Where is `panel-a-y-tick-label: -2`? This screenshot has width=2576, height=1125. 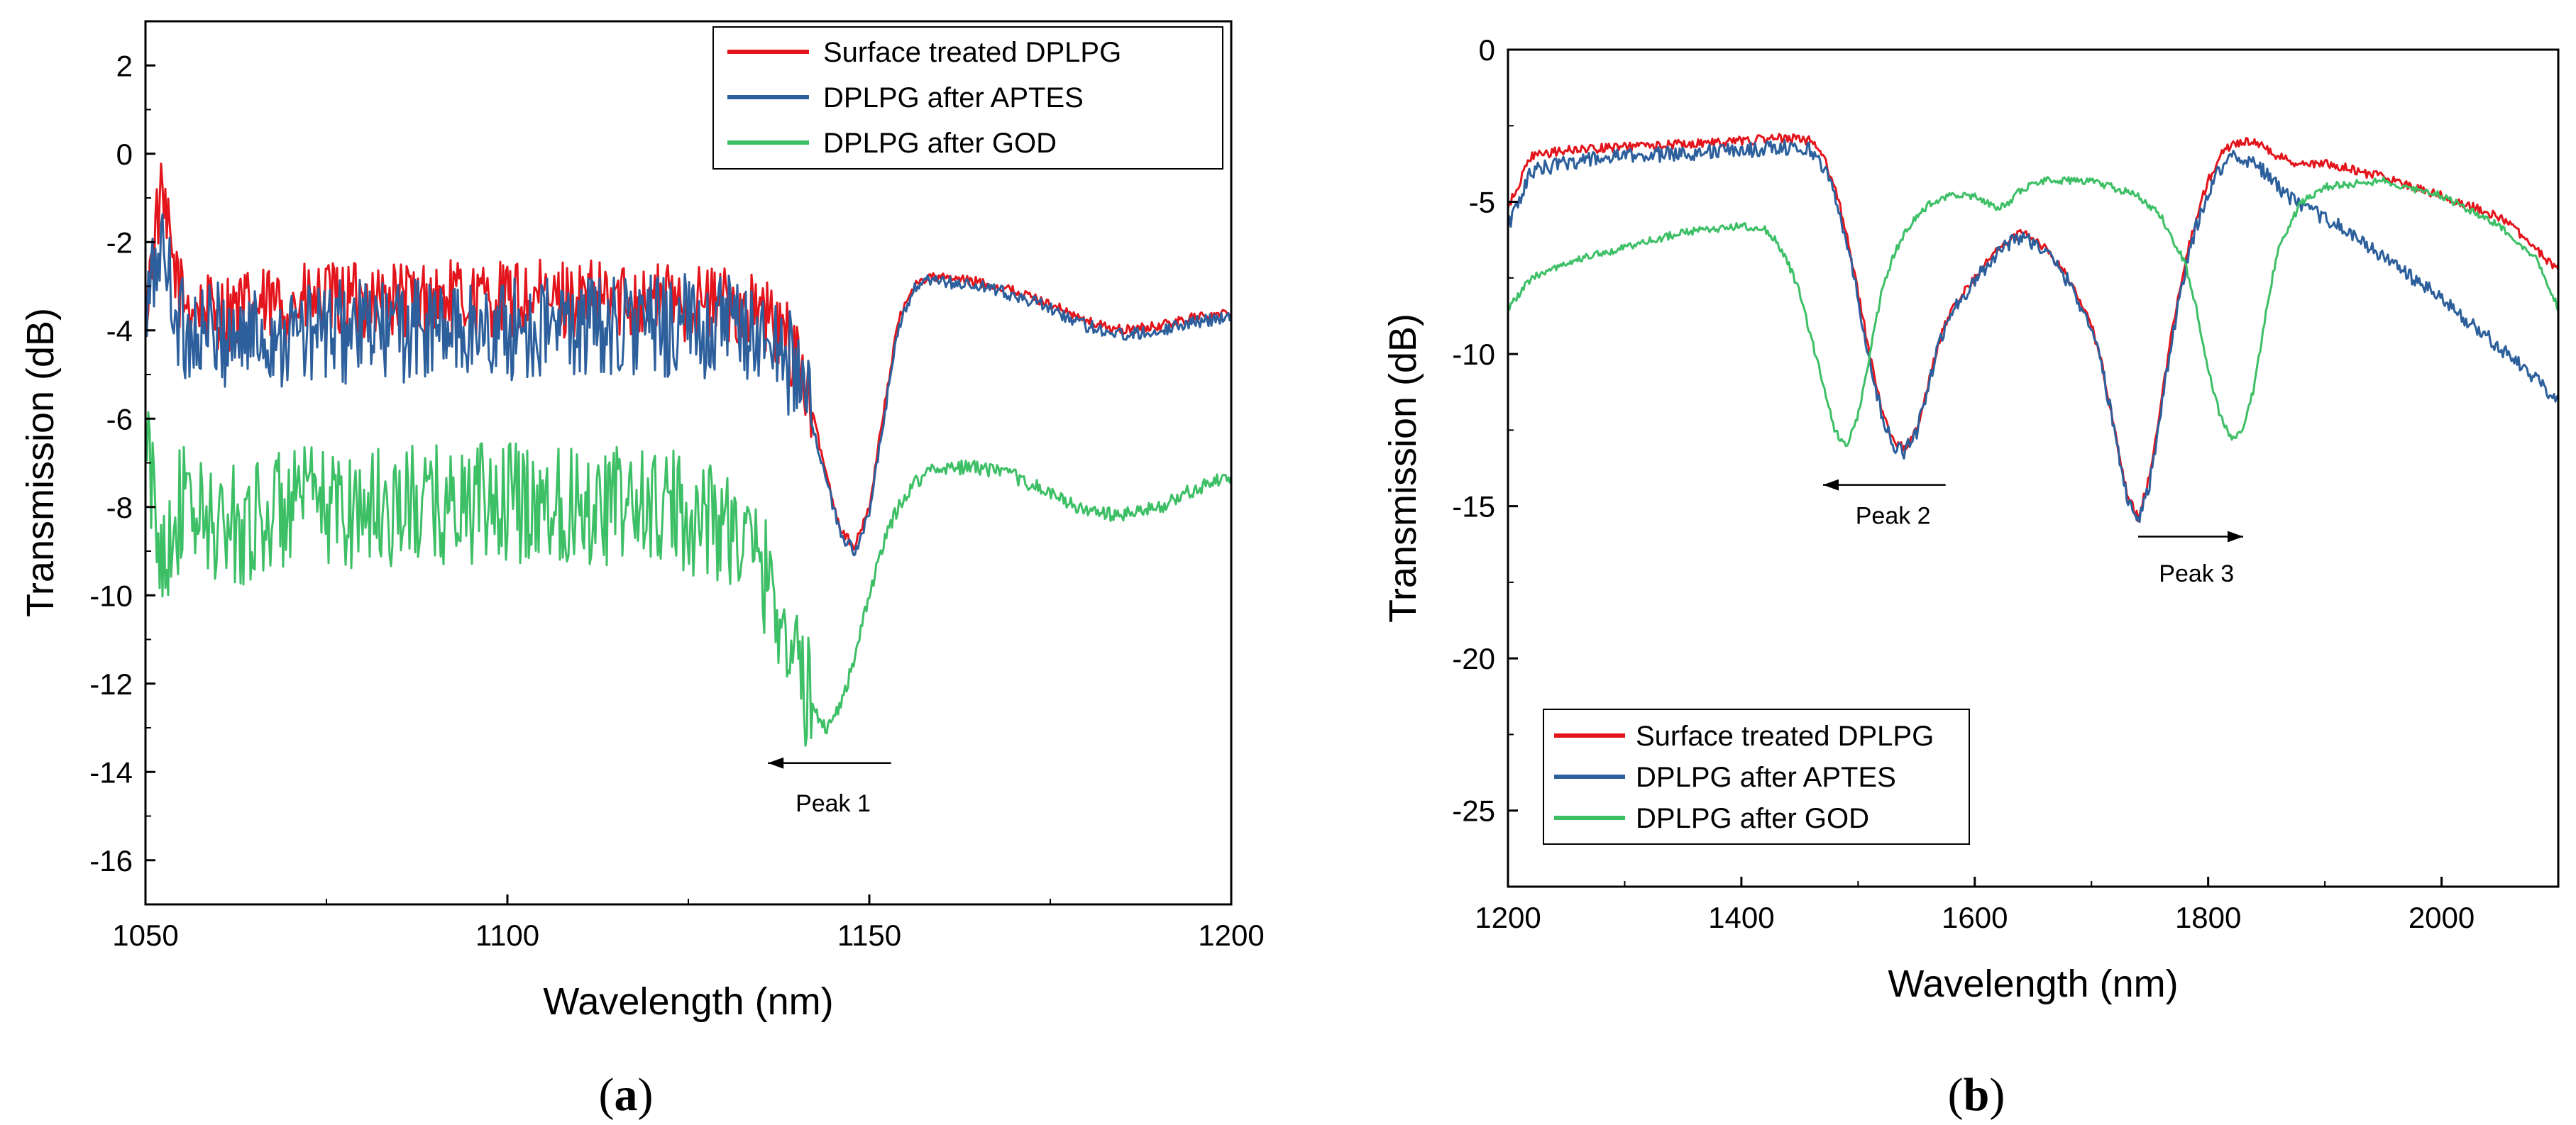
panel-a-y-tick-label: -2 is located at coordinates (119, 243).